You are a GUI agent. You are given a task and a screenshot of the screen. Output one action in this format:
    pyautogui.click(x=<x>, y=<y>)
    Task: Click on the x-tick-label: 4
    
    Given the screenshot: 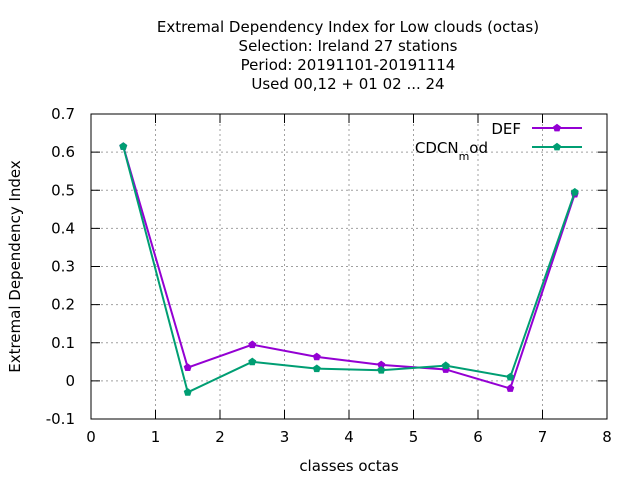 What is the action you would take?
    pyautogui.click(x=349, y=437)
    